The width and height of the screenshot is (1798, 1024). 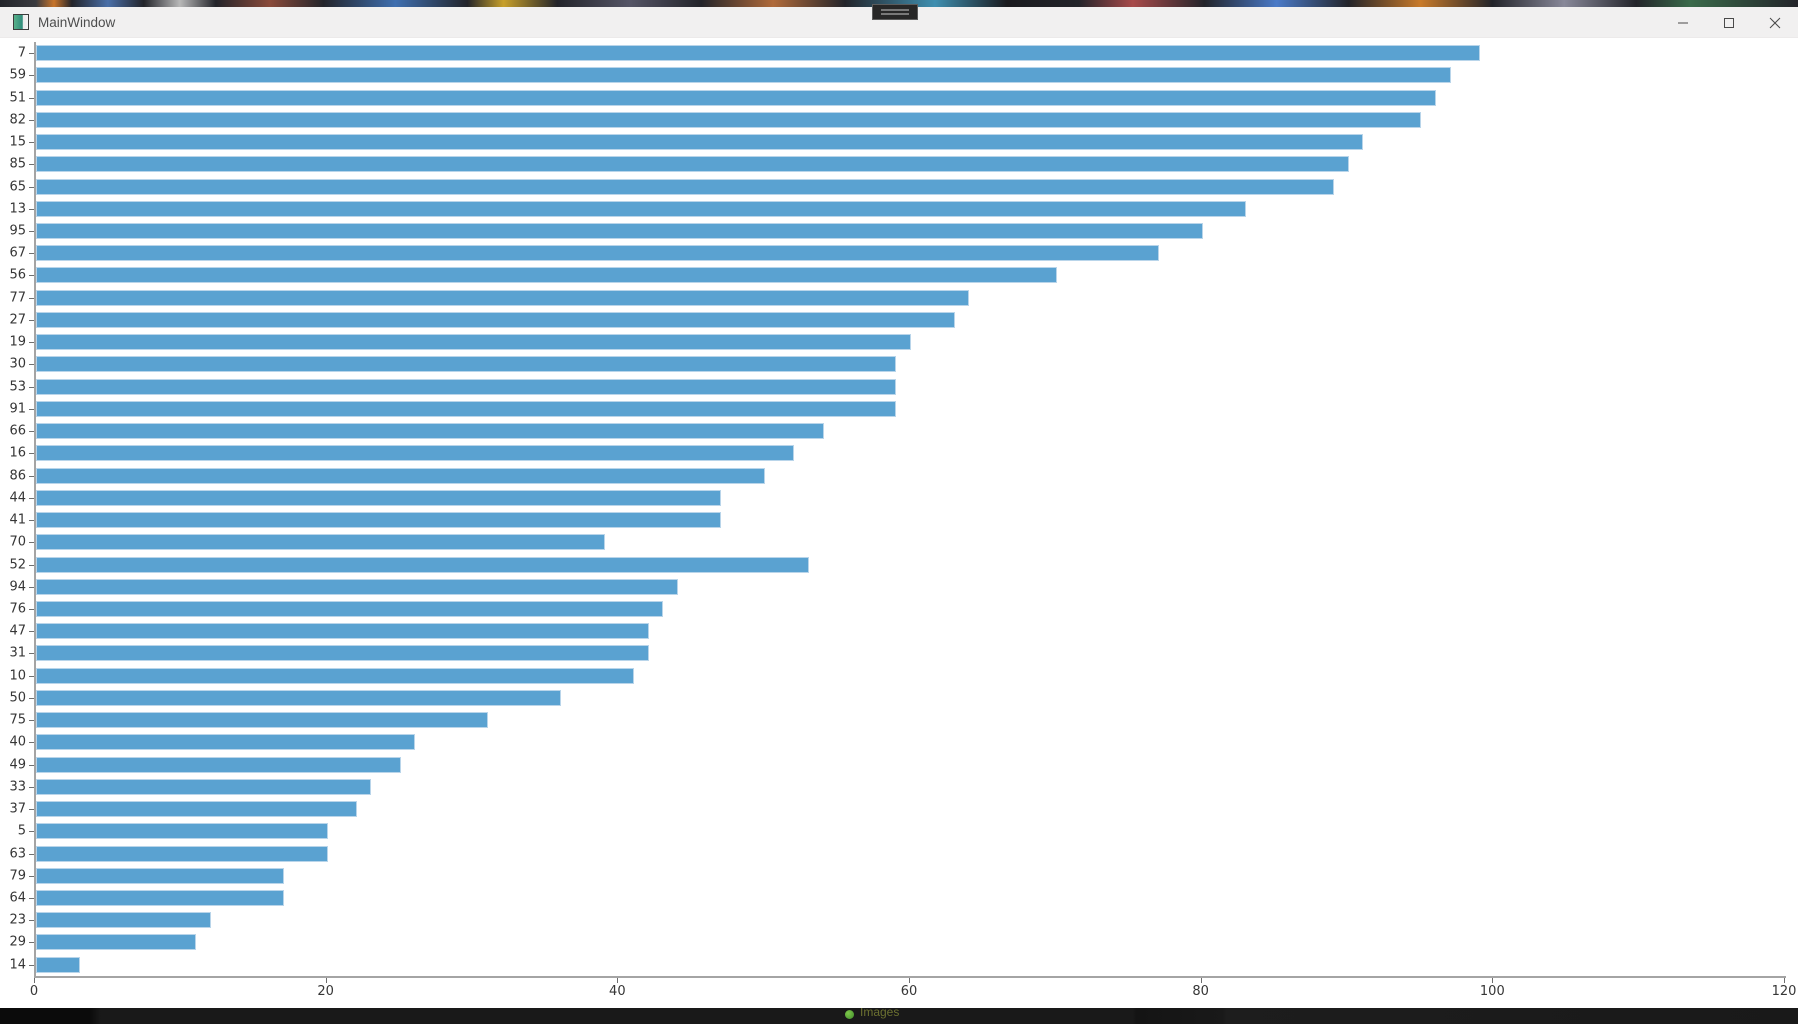 What do you see at coordinates (897, 653) in the screenshot?
I see `bar-row: 31` at bounding box center [897, 653].